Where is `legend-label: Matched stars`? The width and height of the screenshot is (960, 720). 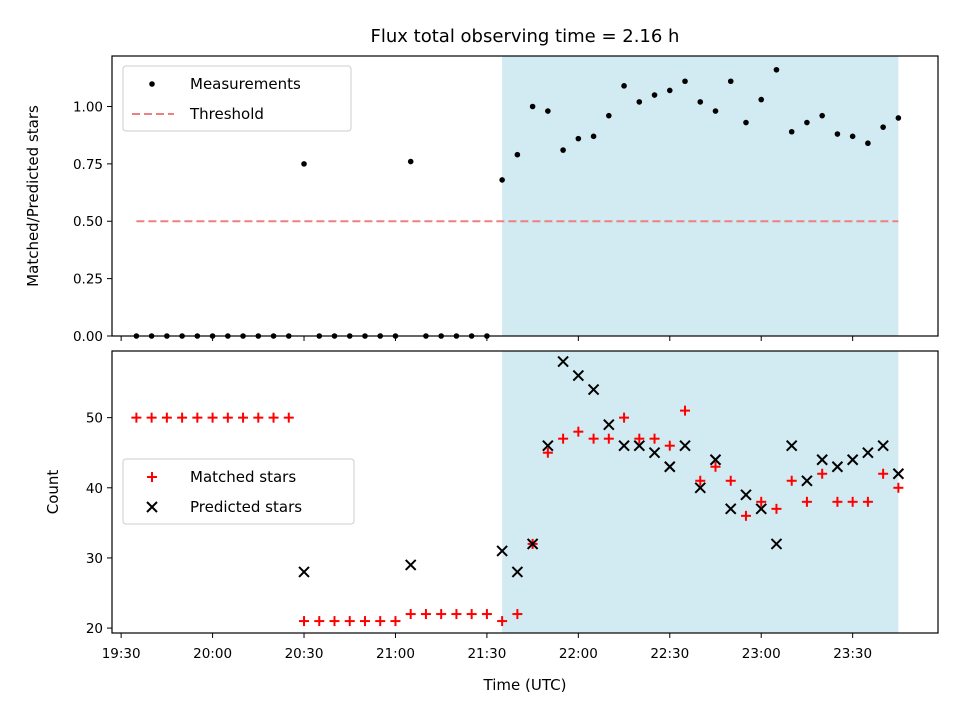 legend-label: Matched stars is located at coordinates (243, 477).